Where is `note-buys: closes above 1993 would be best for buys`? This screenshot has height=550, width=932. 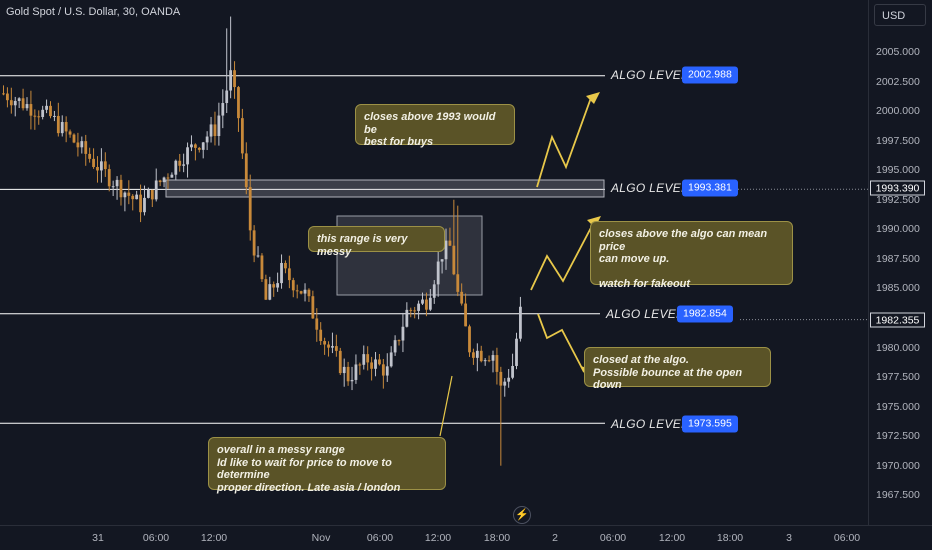 note-buys: closes above 1993 would be best for buys is located at coordinates (435, 126).